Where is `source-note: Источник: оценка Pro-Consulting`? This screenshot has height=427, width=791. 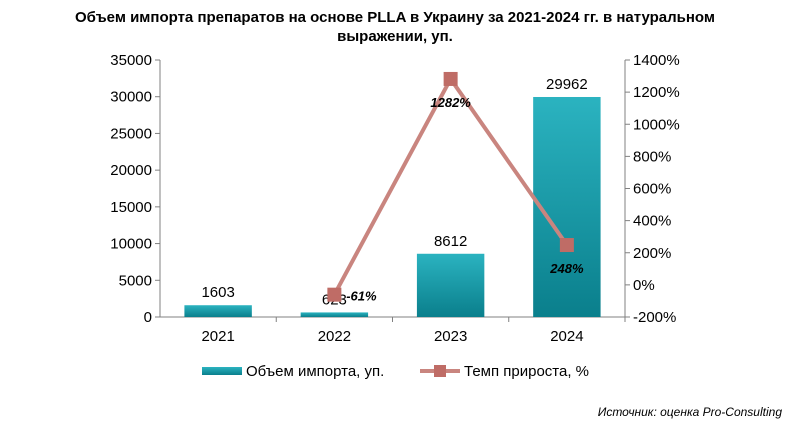
source-note: Источник: оценка Pro-Consulting is located at coordinates (690, 412).